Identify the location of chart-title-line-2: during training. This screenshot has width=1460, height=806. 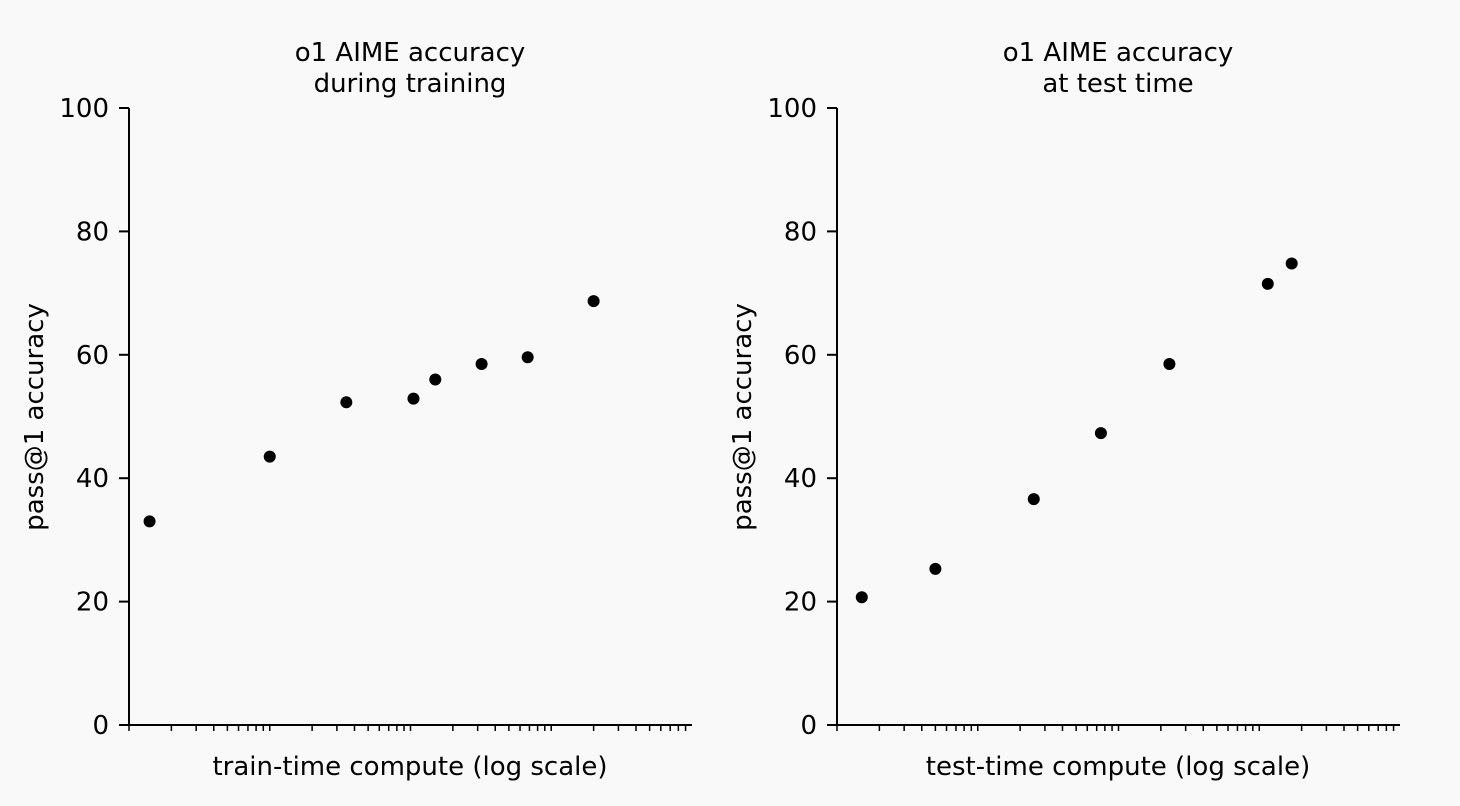
(410, 84).